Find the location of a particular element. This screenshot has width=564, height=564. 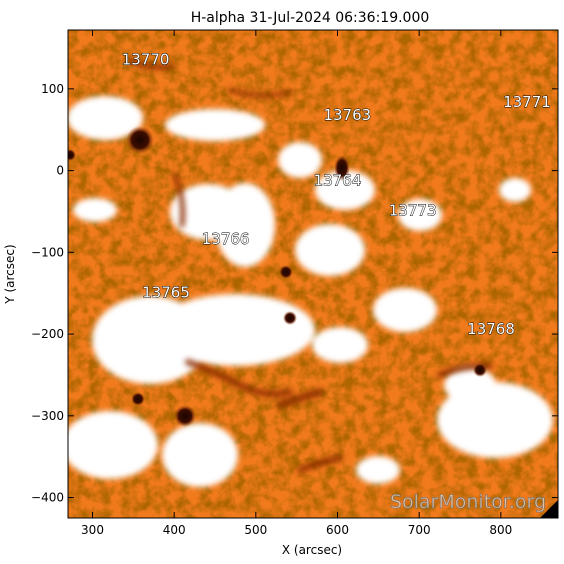

active-region-label: 13764 is located at coordinates (338, 180).